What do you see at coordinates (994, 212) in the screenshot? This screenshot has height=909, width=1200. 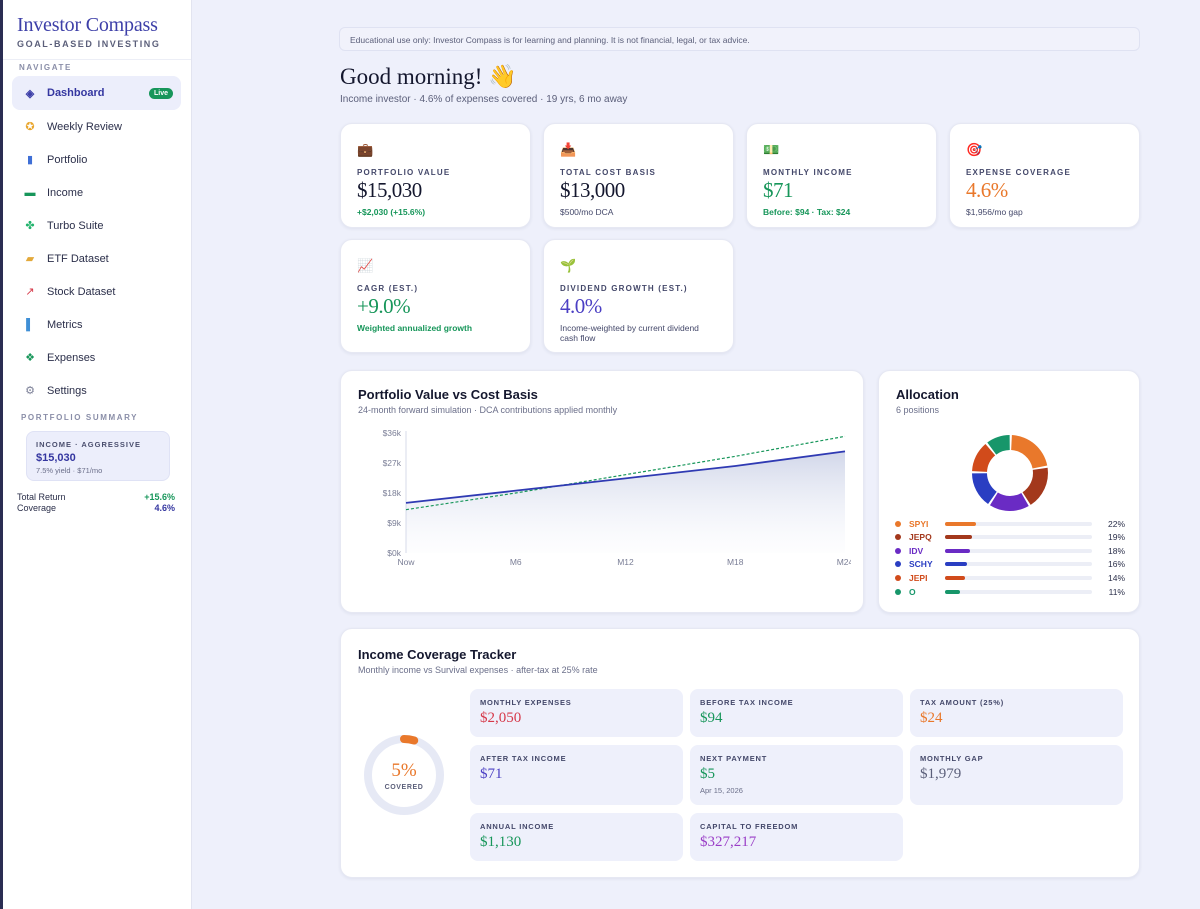 I see `stat-sub: $1,956/mo gap` at bounding box center [994, 212].